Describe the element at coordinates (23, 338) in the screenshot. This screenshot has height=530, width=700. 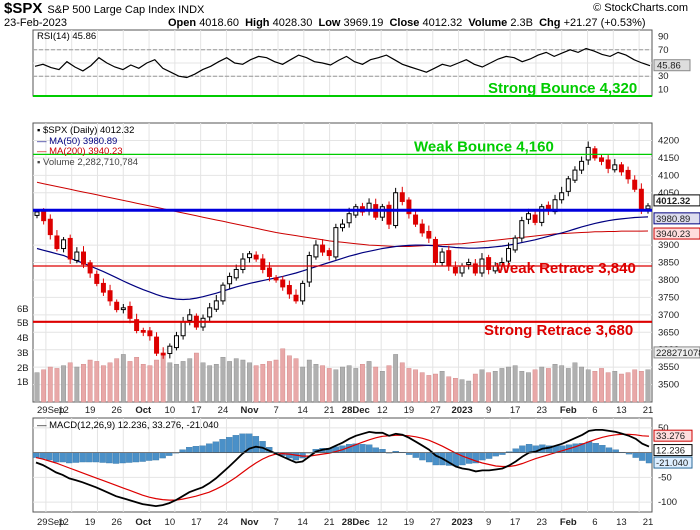
I see `volume-tick: 4B` at that location.